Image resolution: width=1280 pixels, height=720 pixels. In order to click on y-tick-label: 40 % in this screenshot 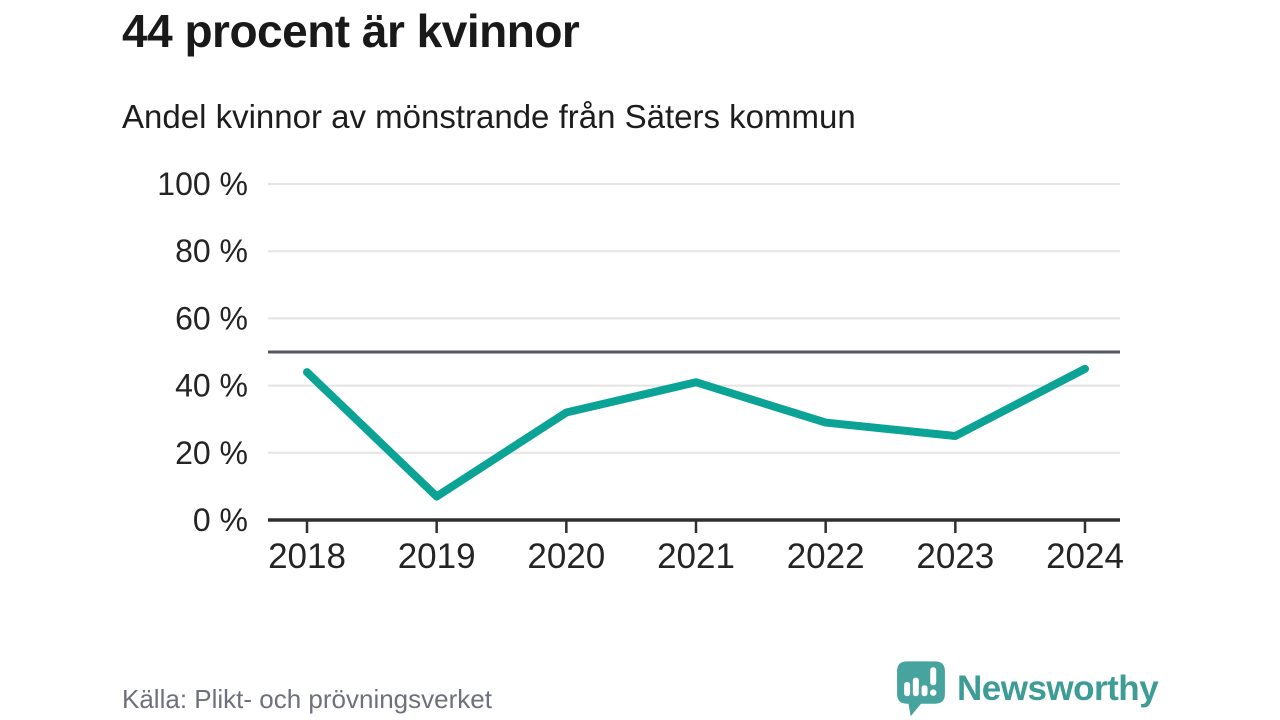, I will do `click(211, 386)`.